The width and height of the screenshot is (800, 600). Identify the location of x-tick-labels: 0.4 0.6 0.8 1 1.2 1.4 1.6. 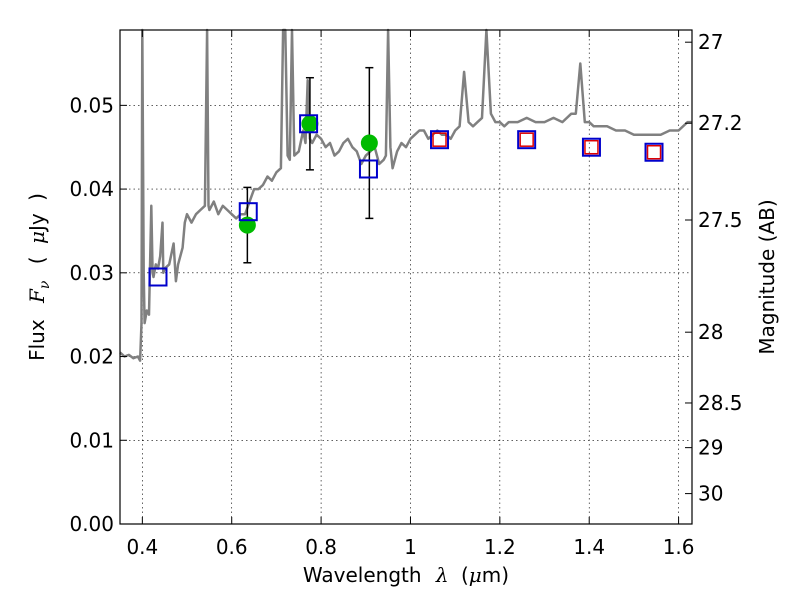
(410, 547).